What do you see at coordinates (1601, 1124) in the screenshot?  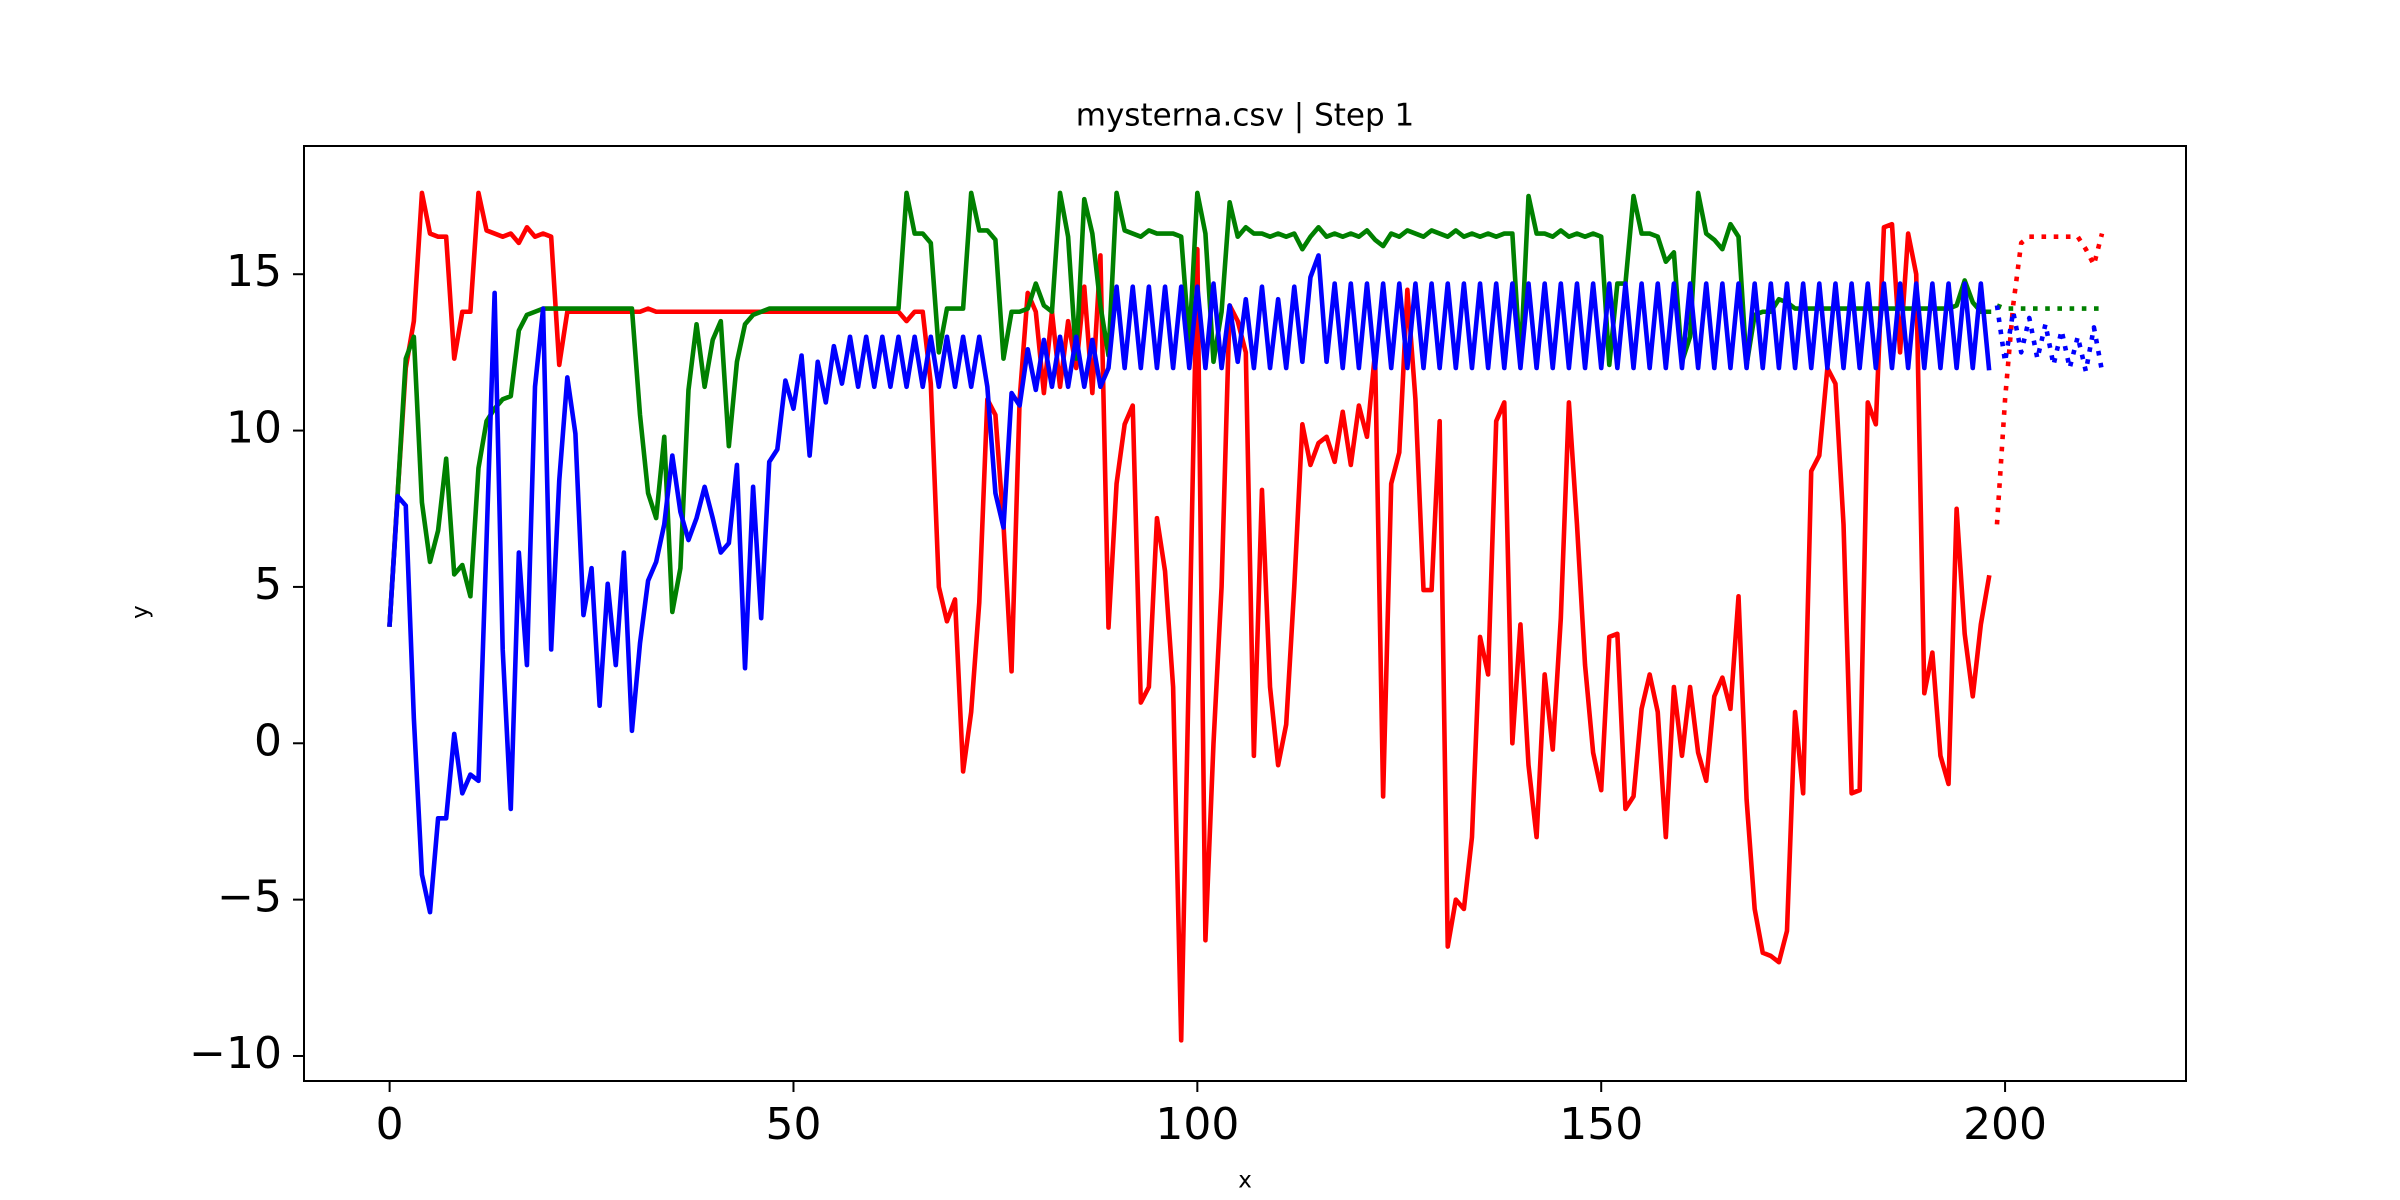 I see `x-tick-label: 150` at bounding box center [1601, 1124].